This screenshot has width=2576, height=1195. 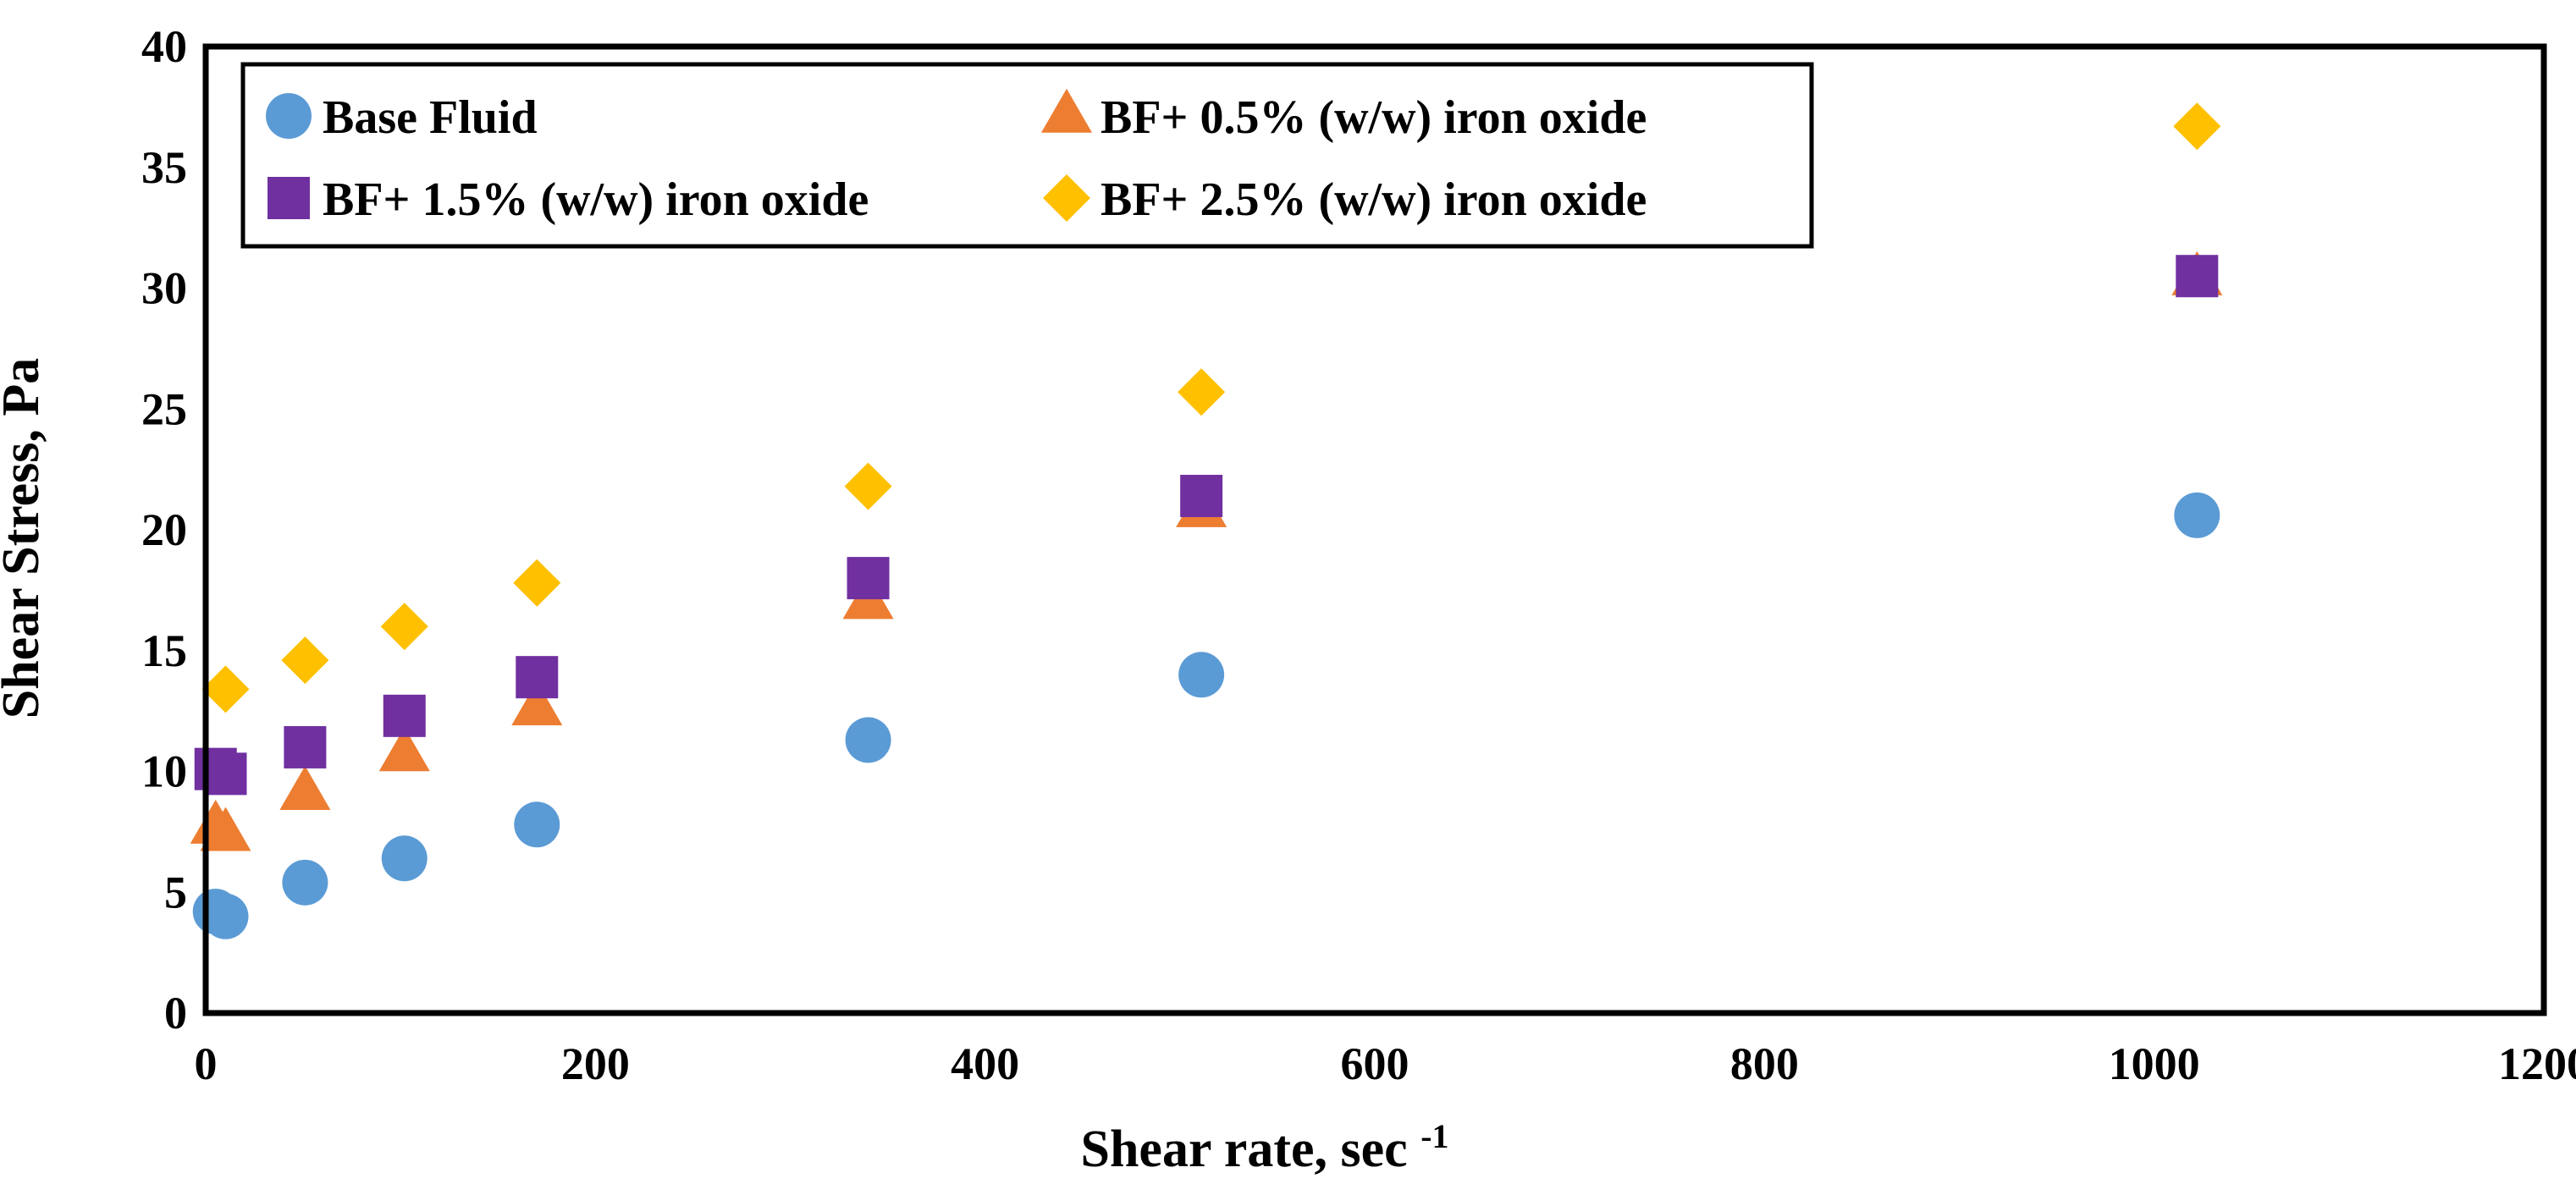 I want to click on x-tick-label: 400, so click(x=985, y=1063).